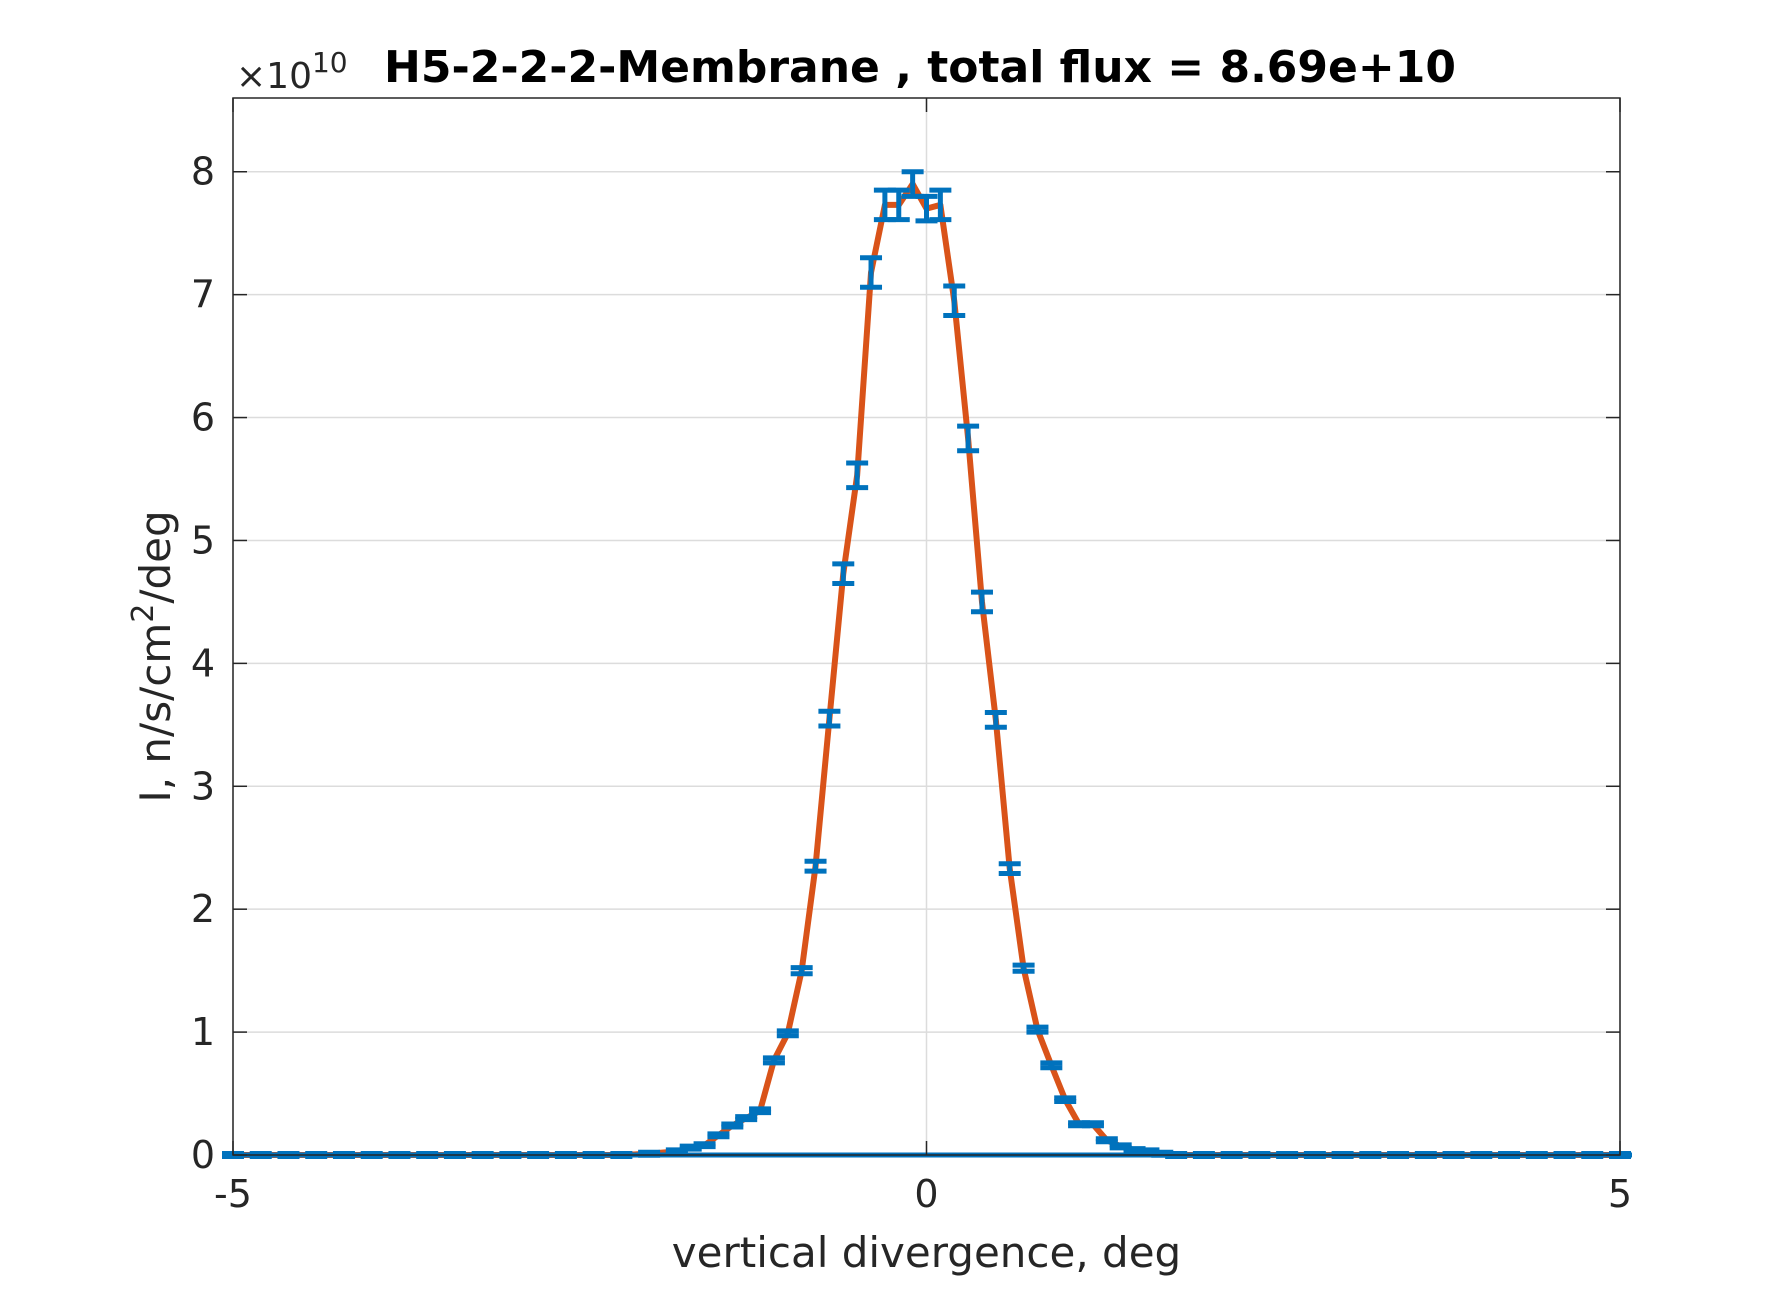 Image resolution: width=1781 pixels, height=1295 pixels. Describe the element at coordinates (203, 418) in the screenshot. I see `y-tick-label: 6` at that location.